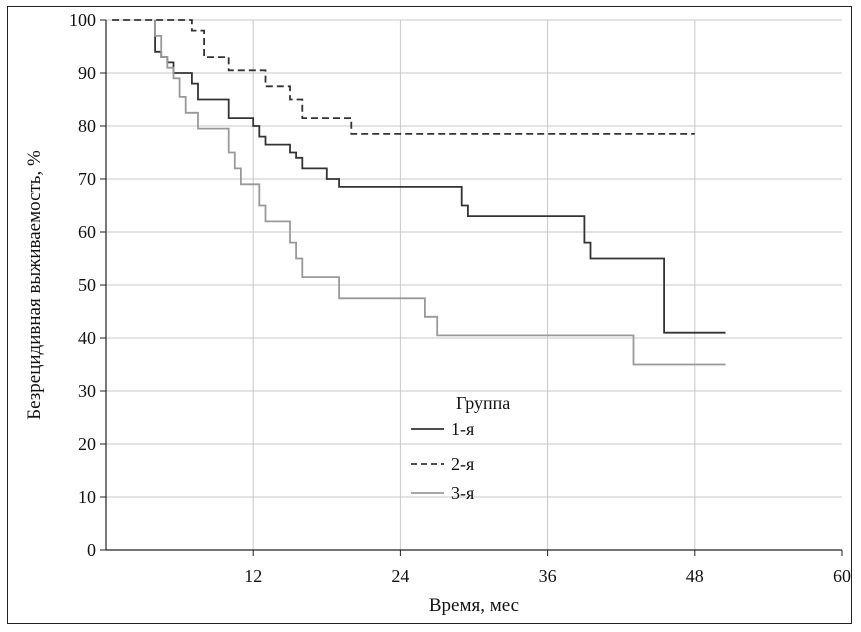 The width and height of the screenshot is (861, 632). What do you see at coordinates (87, 338) in the screenshot?
I see `y-tick-label: 40` at bounding box center [87, 338].